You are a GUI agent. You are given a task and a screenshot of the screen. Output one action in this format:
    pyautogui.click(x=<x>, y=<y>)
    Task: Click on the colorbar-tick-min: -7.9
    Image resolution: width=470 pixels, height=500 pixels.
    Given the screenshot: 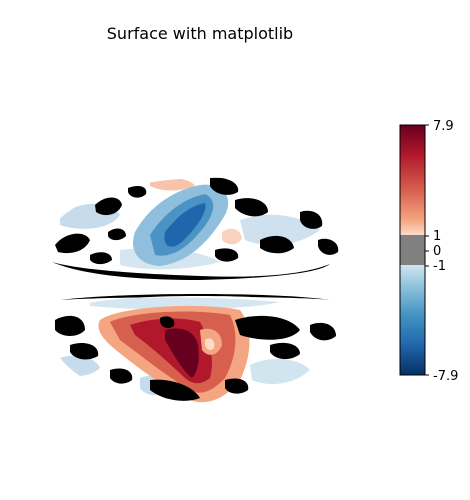 What is the action you would take?
    pyautogui.click(x=445, y=376)
    